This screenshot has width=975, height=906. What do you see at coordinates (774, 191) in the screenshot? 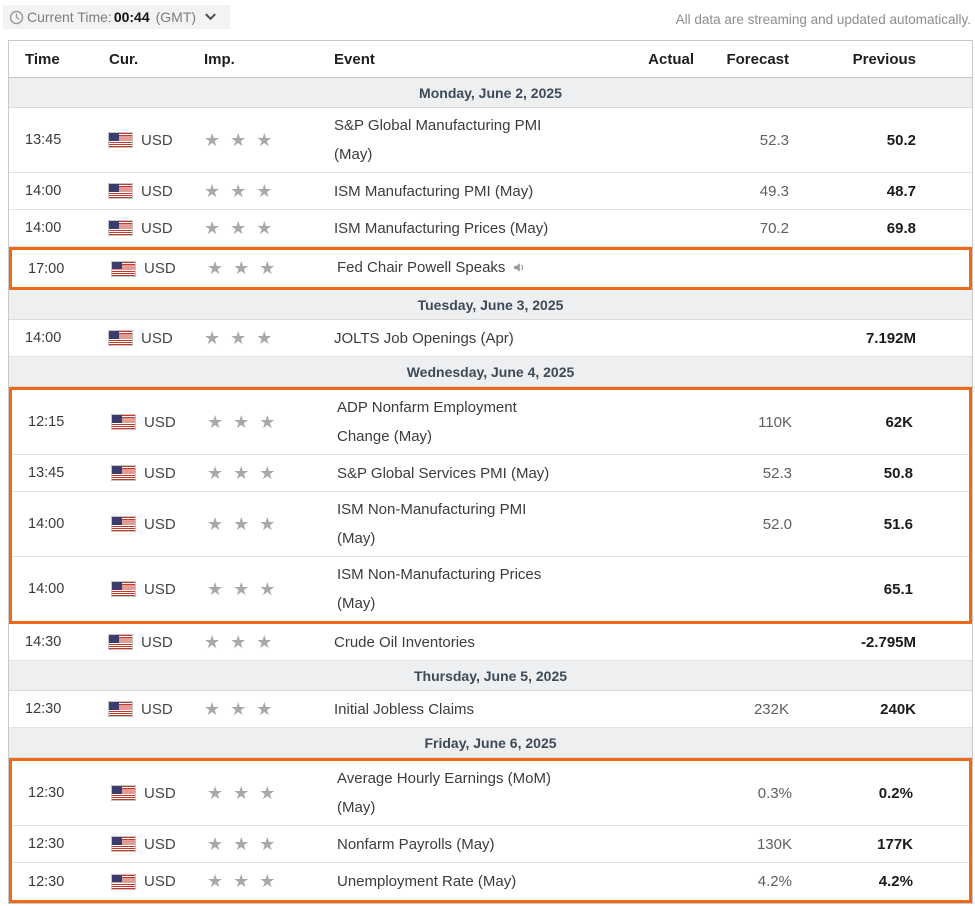
I see `forecast-value: 49.3` at bounding box center [774, 191].